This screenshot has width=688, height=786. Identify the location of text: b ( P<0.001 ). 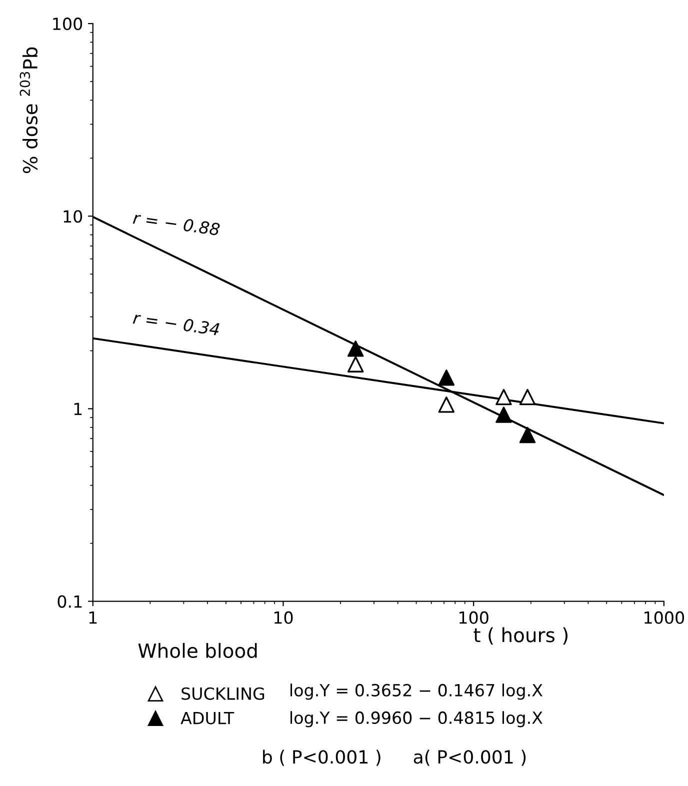
(321, 758).